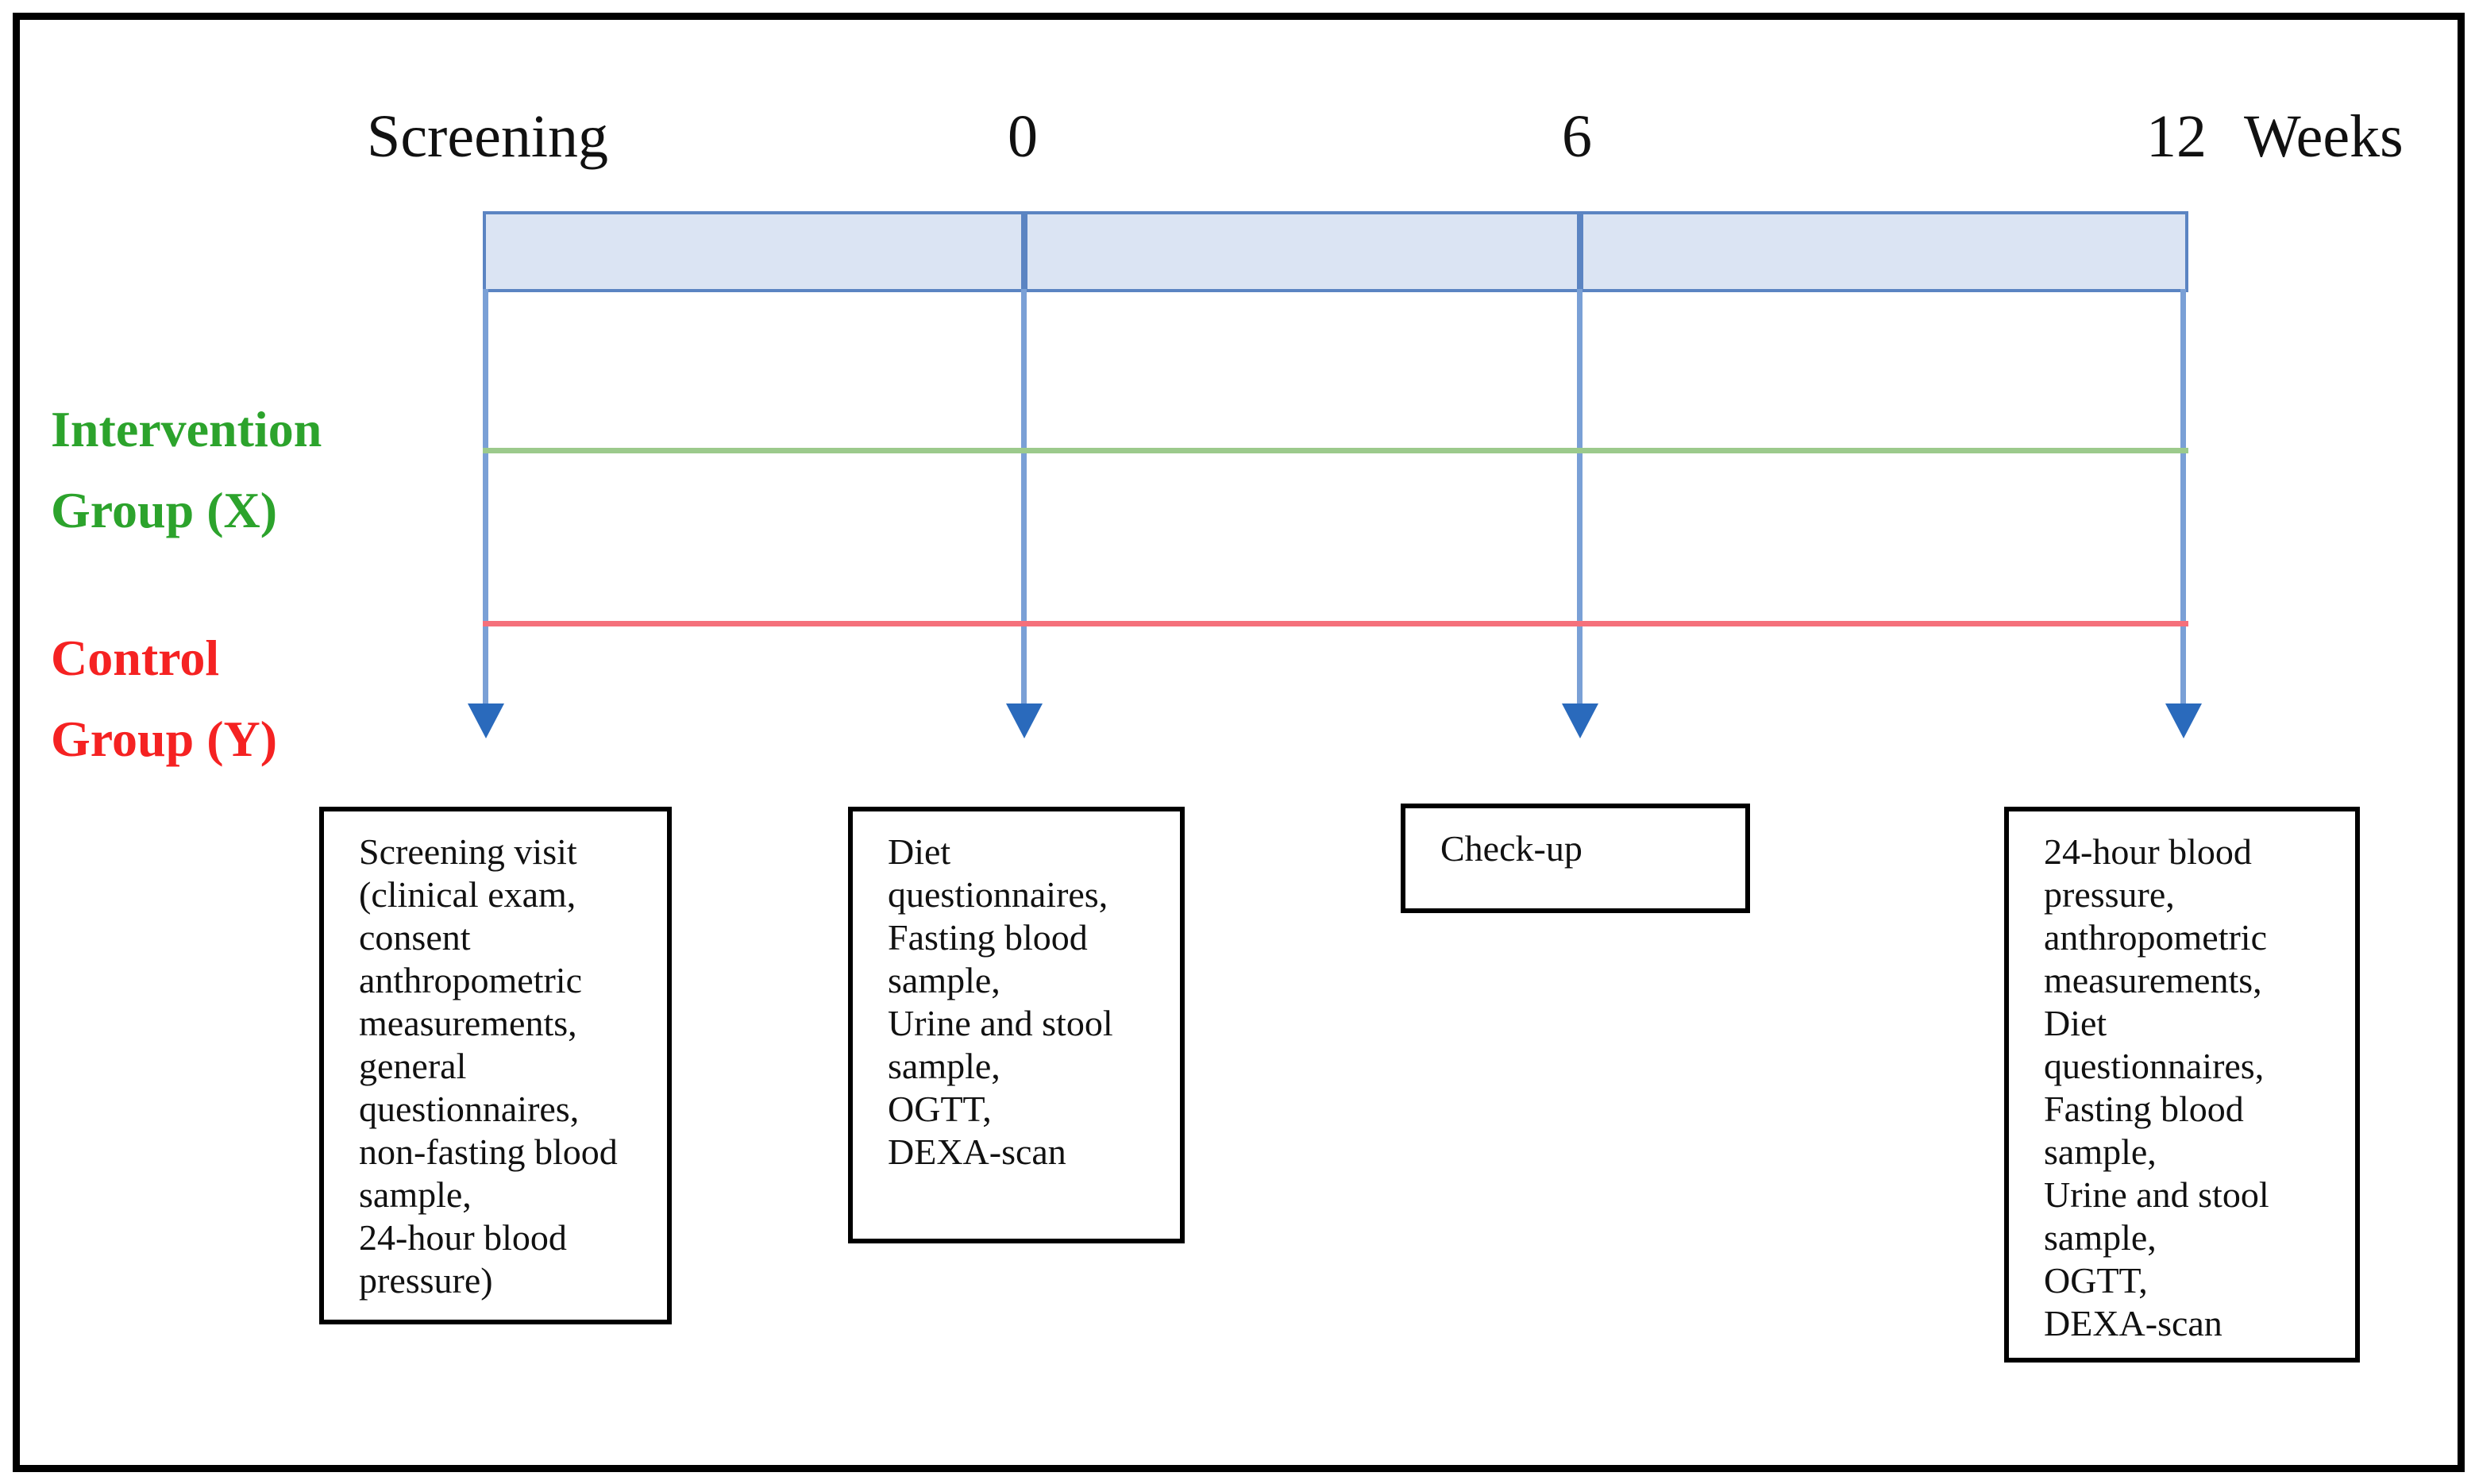  I want to click on control-group-line, so click(1335, 624).